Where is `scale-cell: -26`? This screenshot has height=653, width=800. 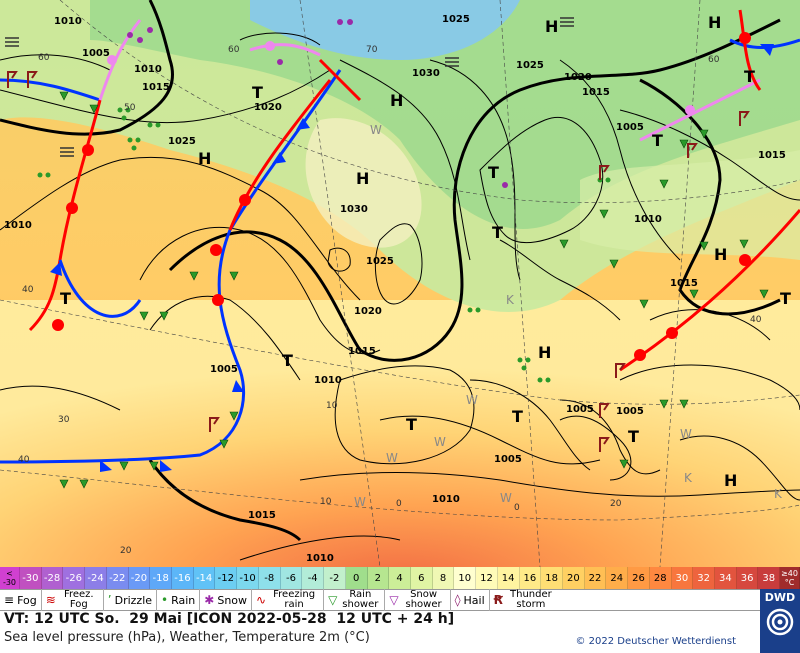
scale-cell: -26 is located at coordinates (74, 578).